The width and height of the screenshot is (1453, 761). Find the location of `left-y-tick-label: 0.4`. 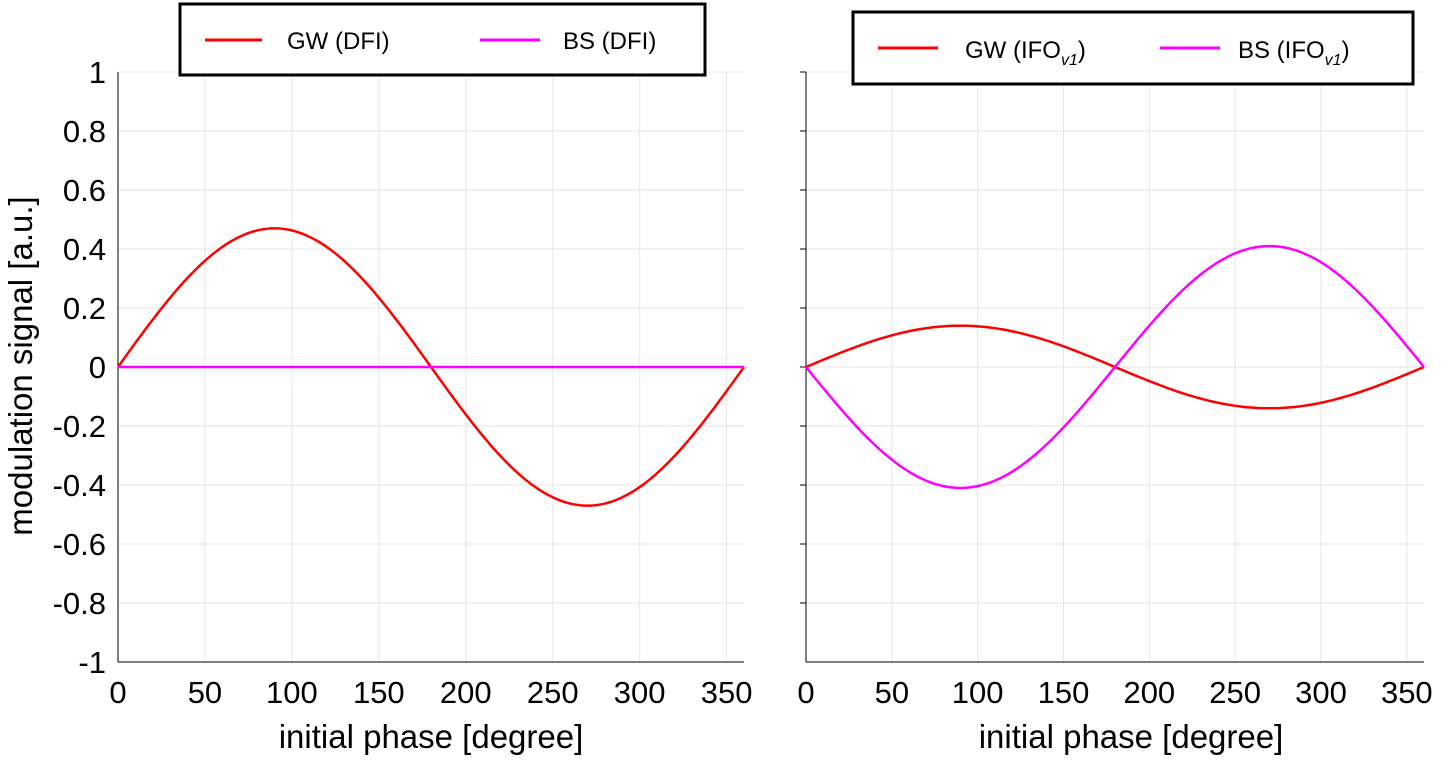

left-y-tick-label: 0.4 is located at coordinates (84, 249).